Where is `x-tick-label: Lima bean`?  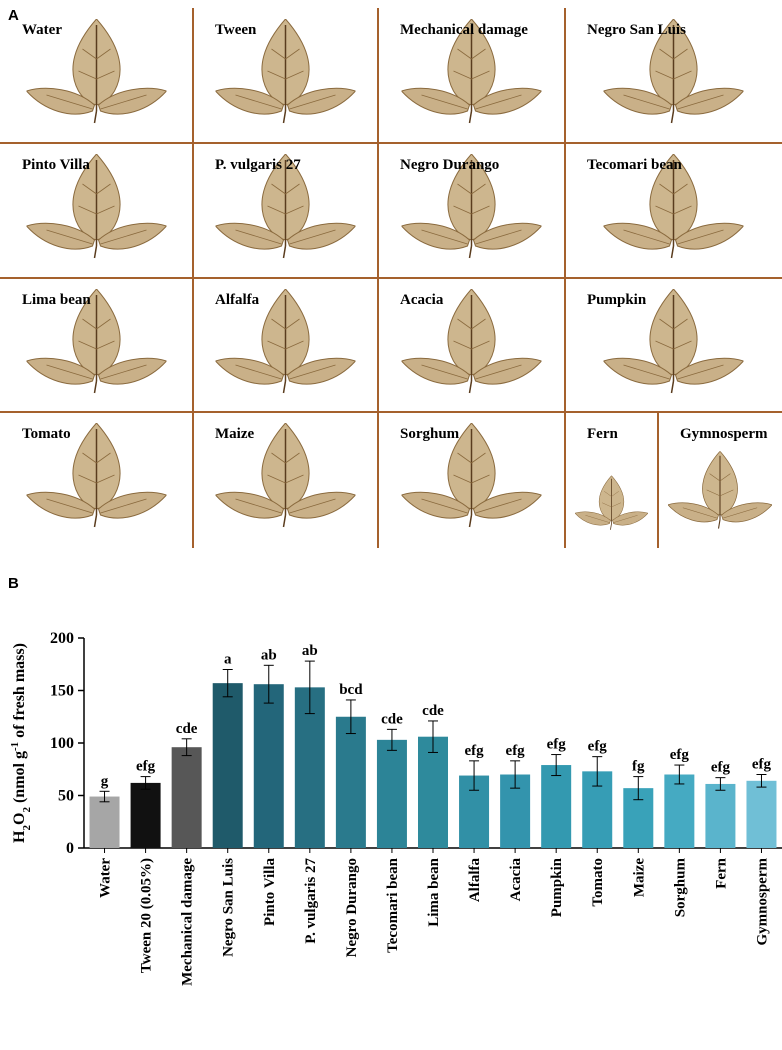 x-tick-label: Lima bean is located at coordinates (434, 891).